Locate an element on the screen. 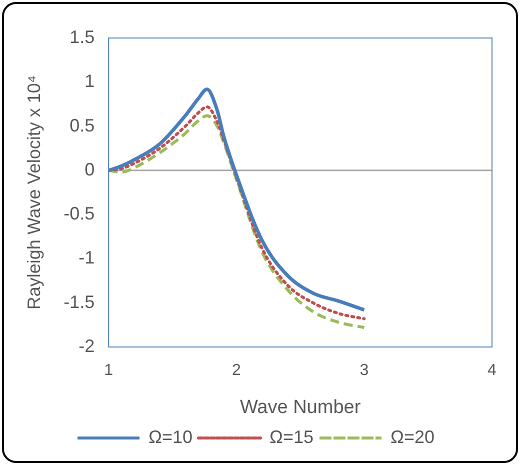 Image resolution: width=522 pixels, height=465 pixels. x-tick-label: 4 is located at coordinates (492, 371).